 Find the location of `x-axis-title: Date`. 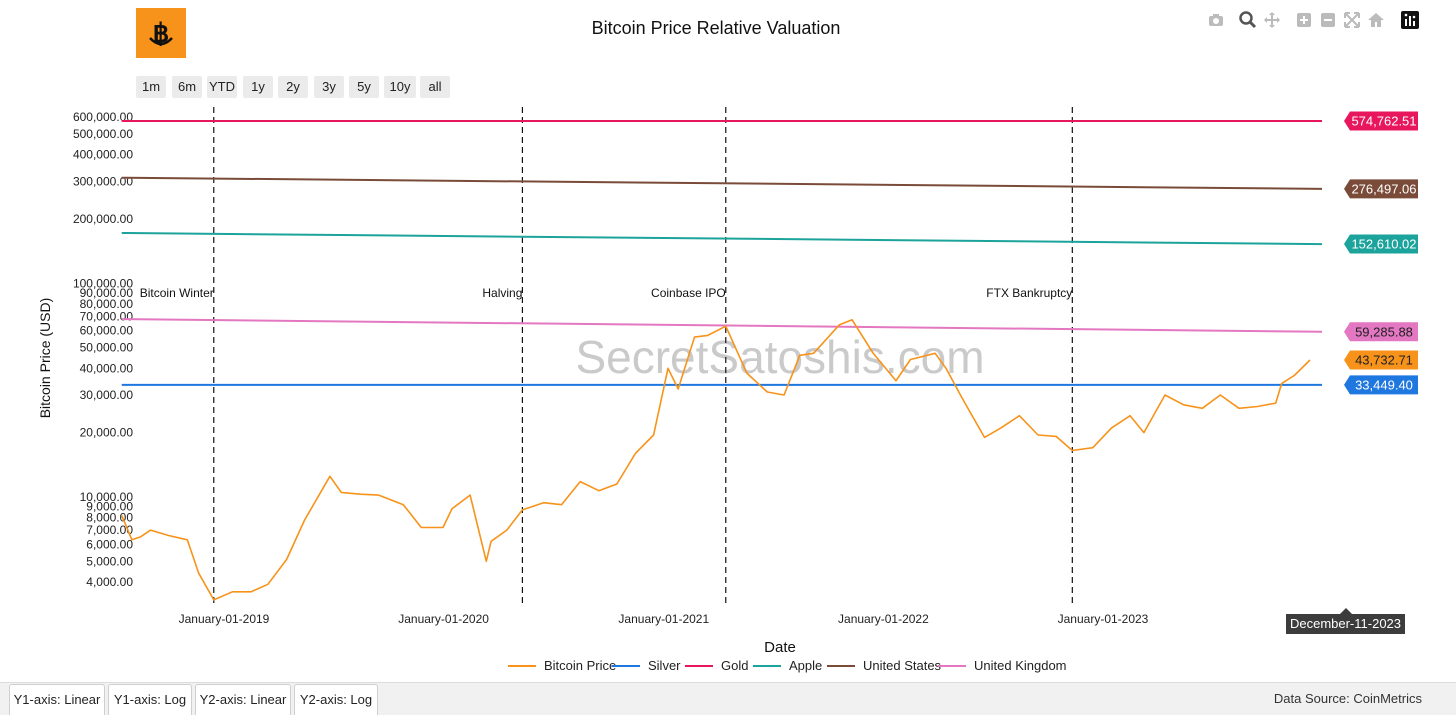

x-axis-title: Date is located at coordinates (780, 647).